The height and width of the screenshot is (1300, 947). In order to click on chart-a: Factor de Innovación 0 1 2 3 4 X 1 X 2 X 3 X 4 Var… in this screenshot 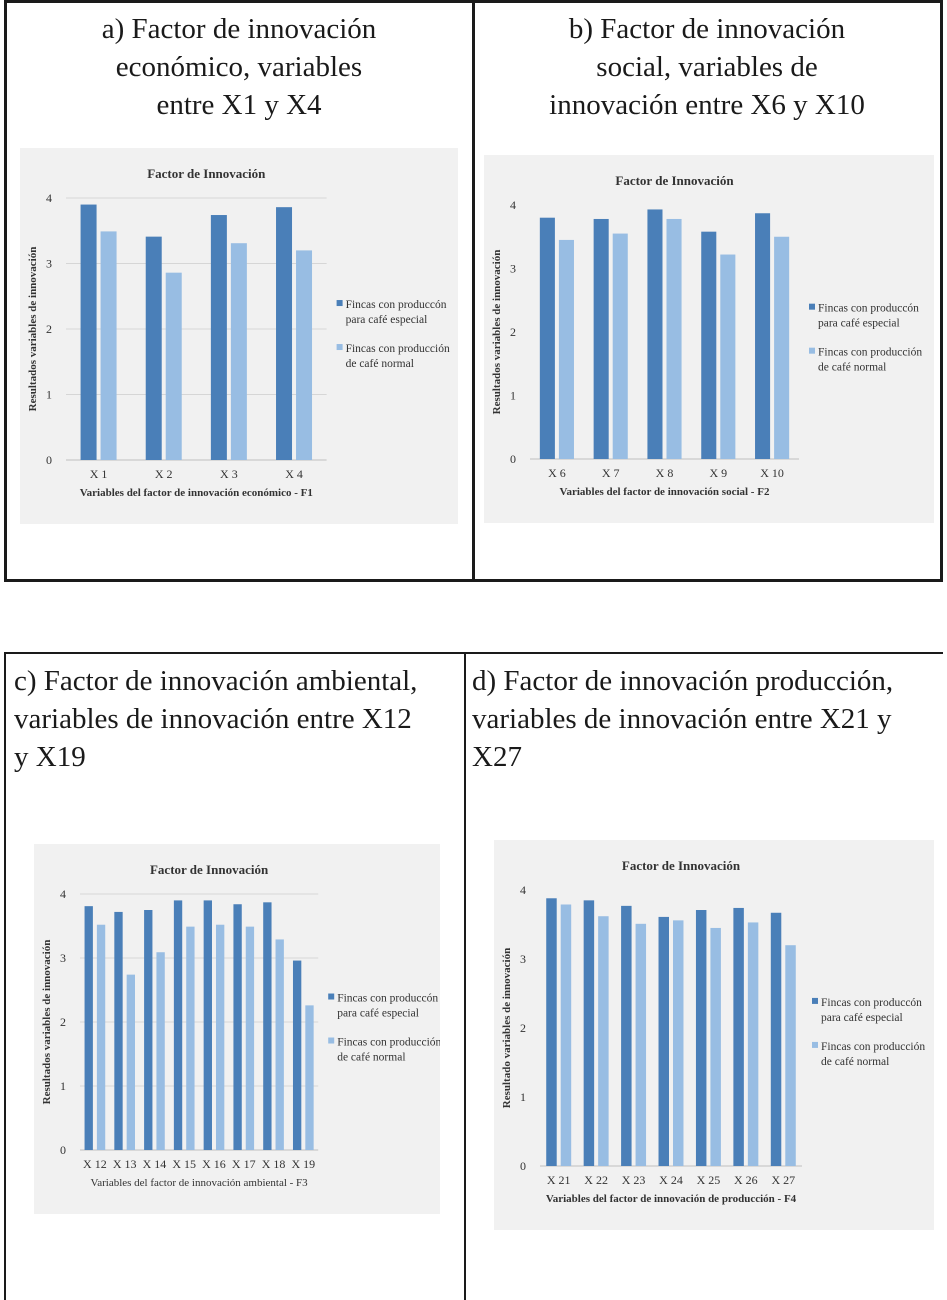, I will do `click(239, 336)`.